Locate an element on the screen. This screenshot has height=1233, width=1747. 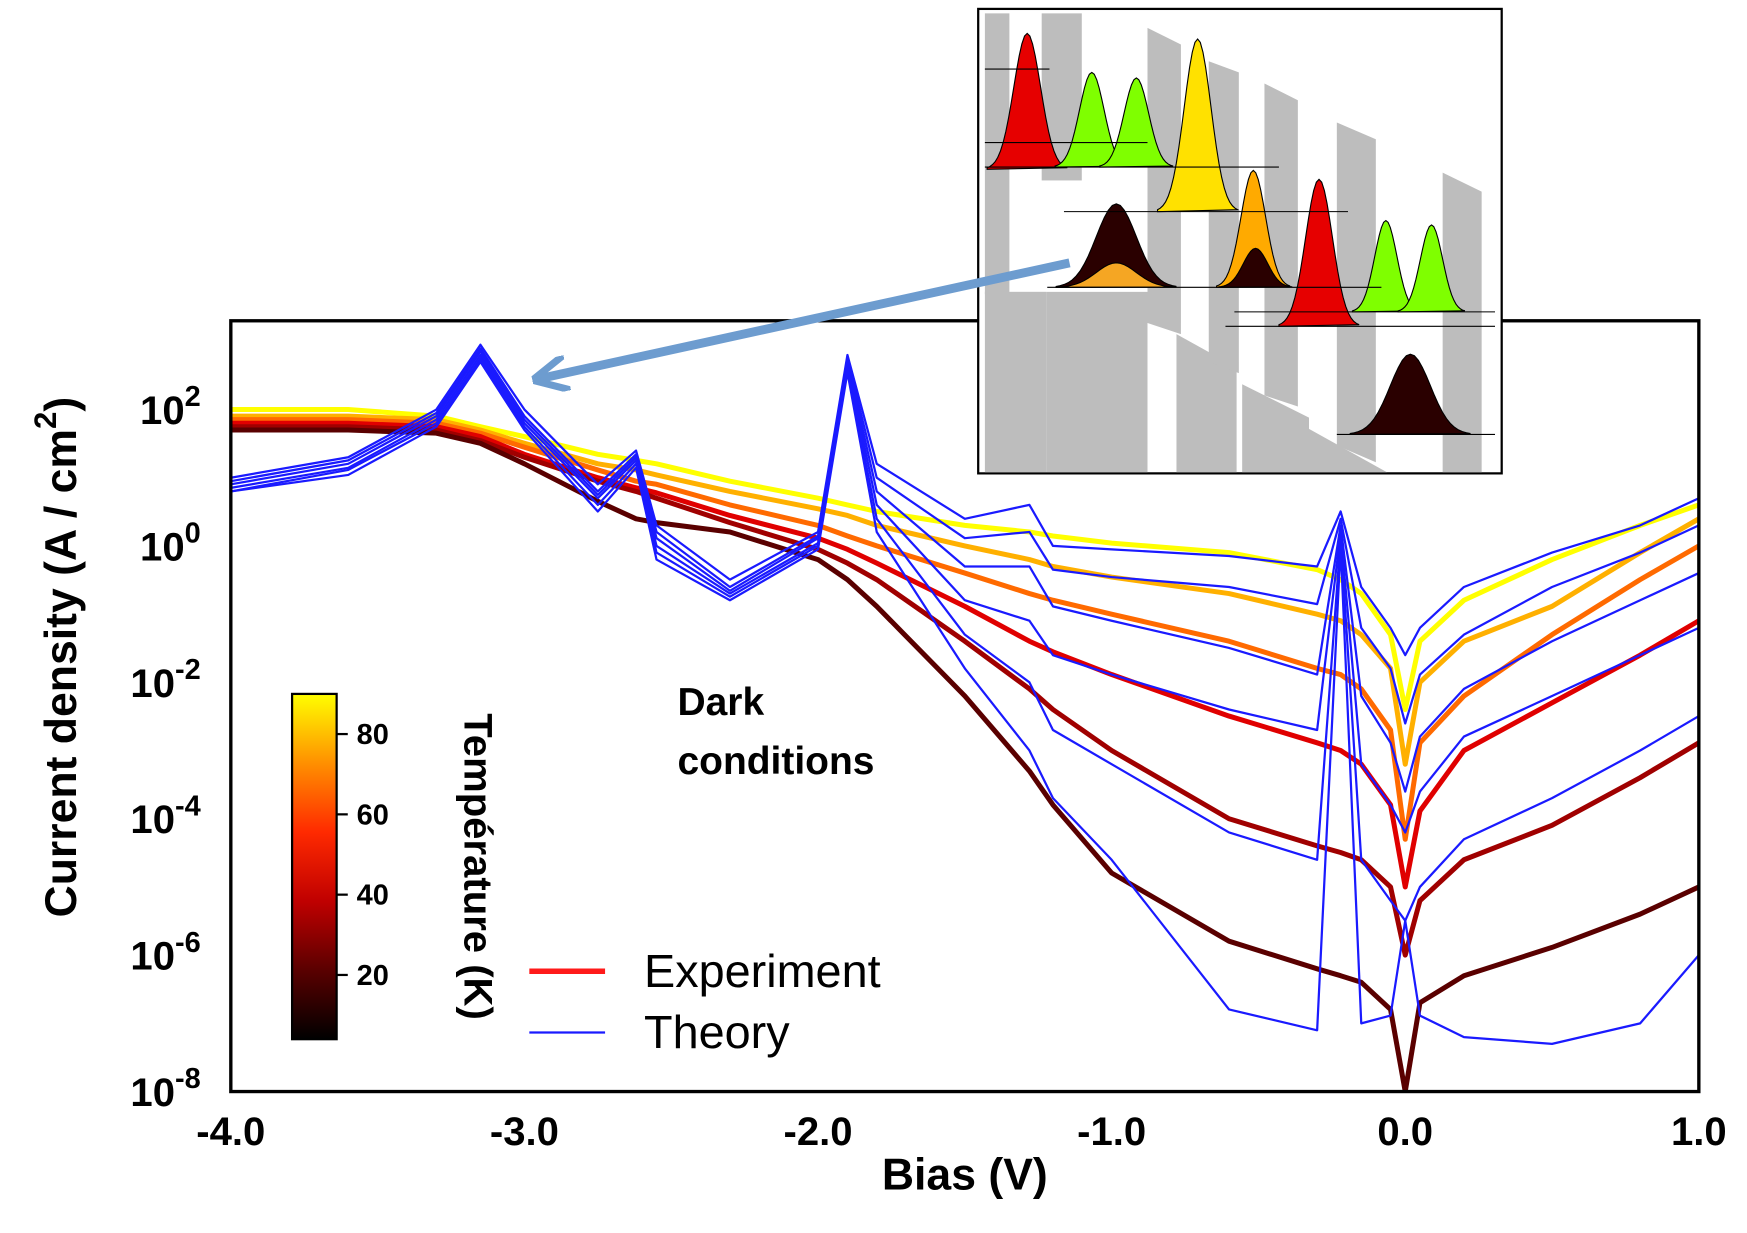
colorbar: 20 40 60 80 Température (K) is located at coordinates (395, 866).